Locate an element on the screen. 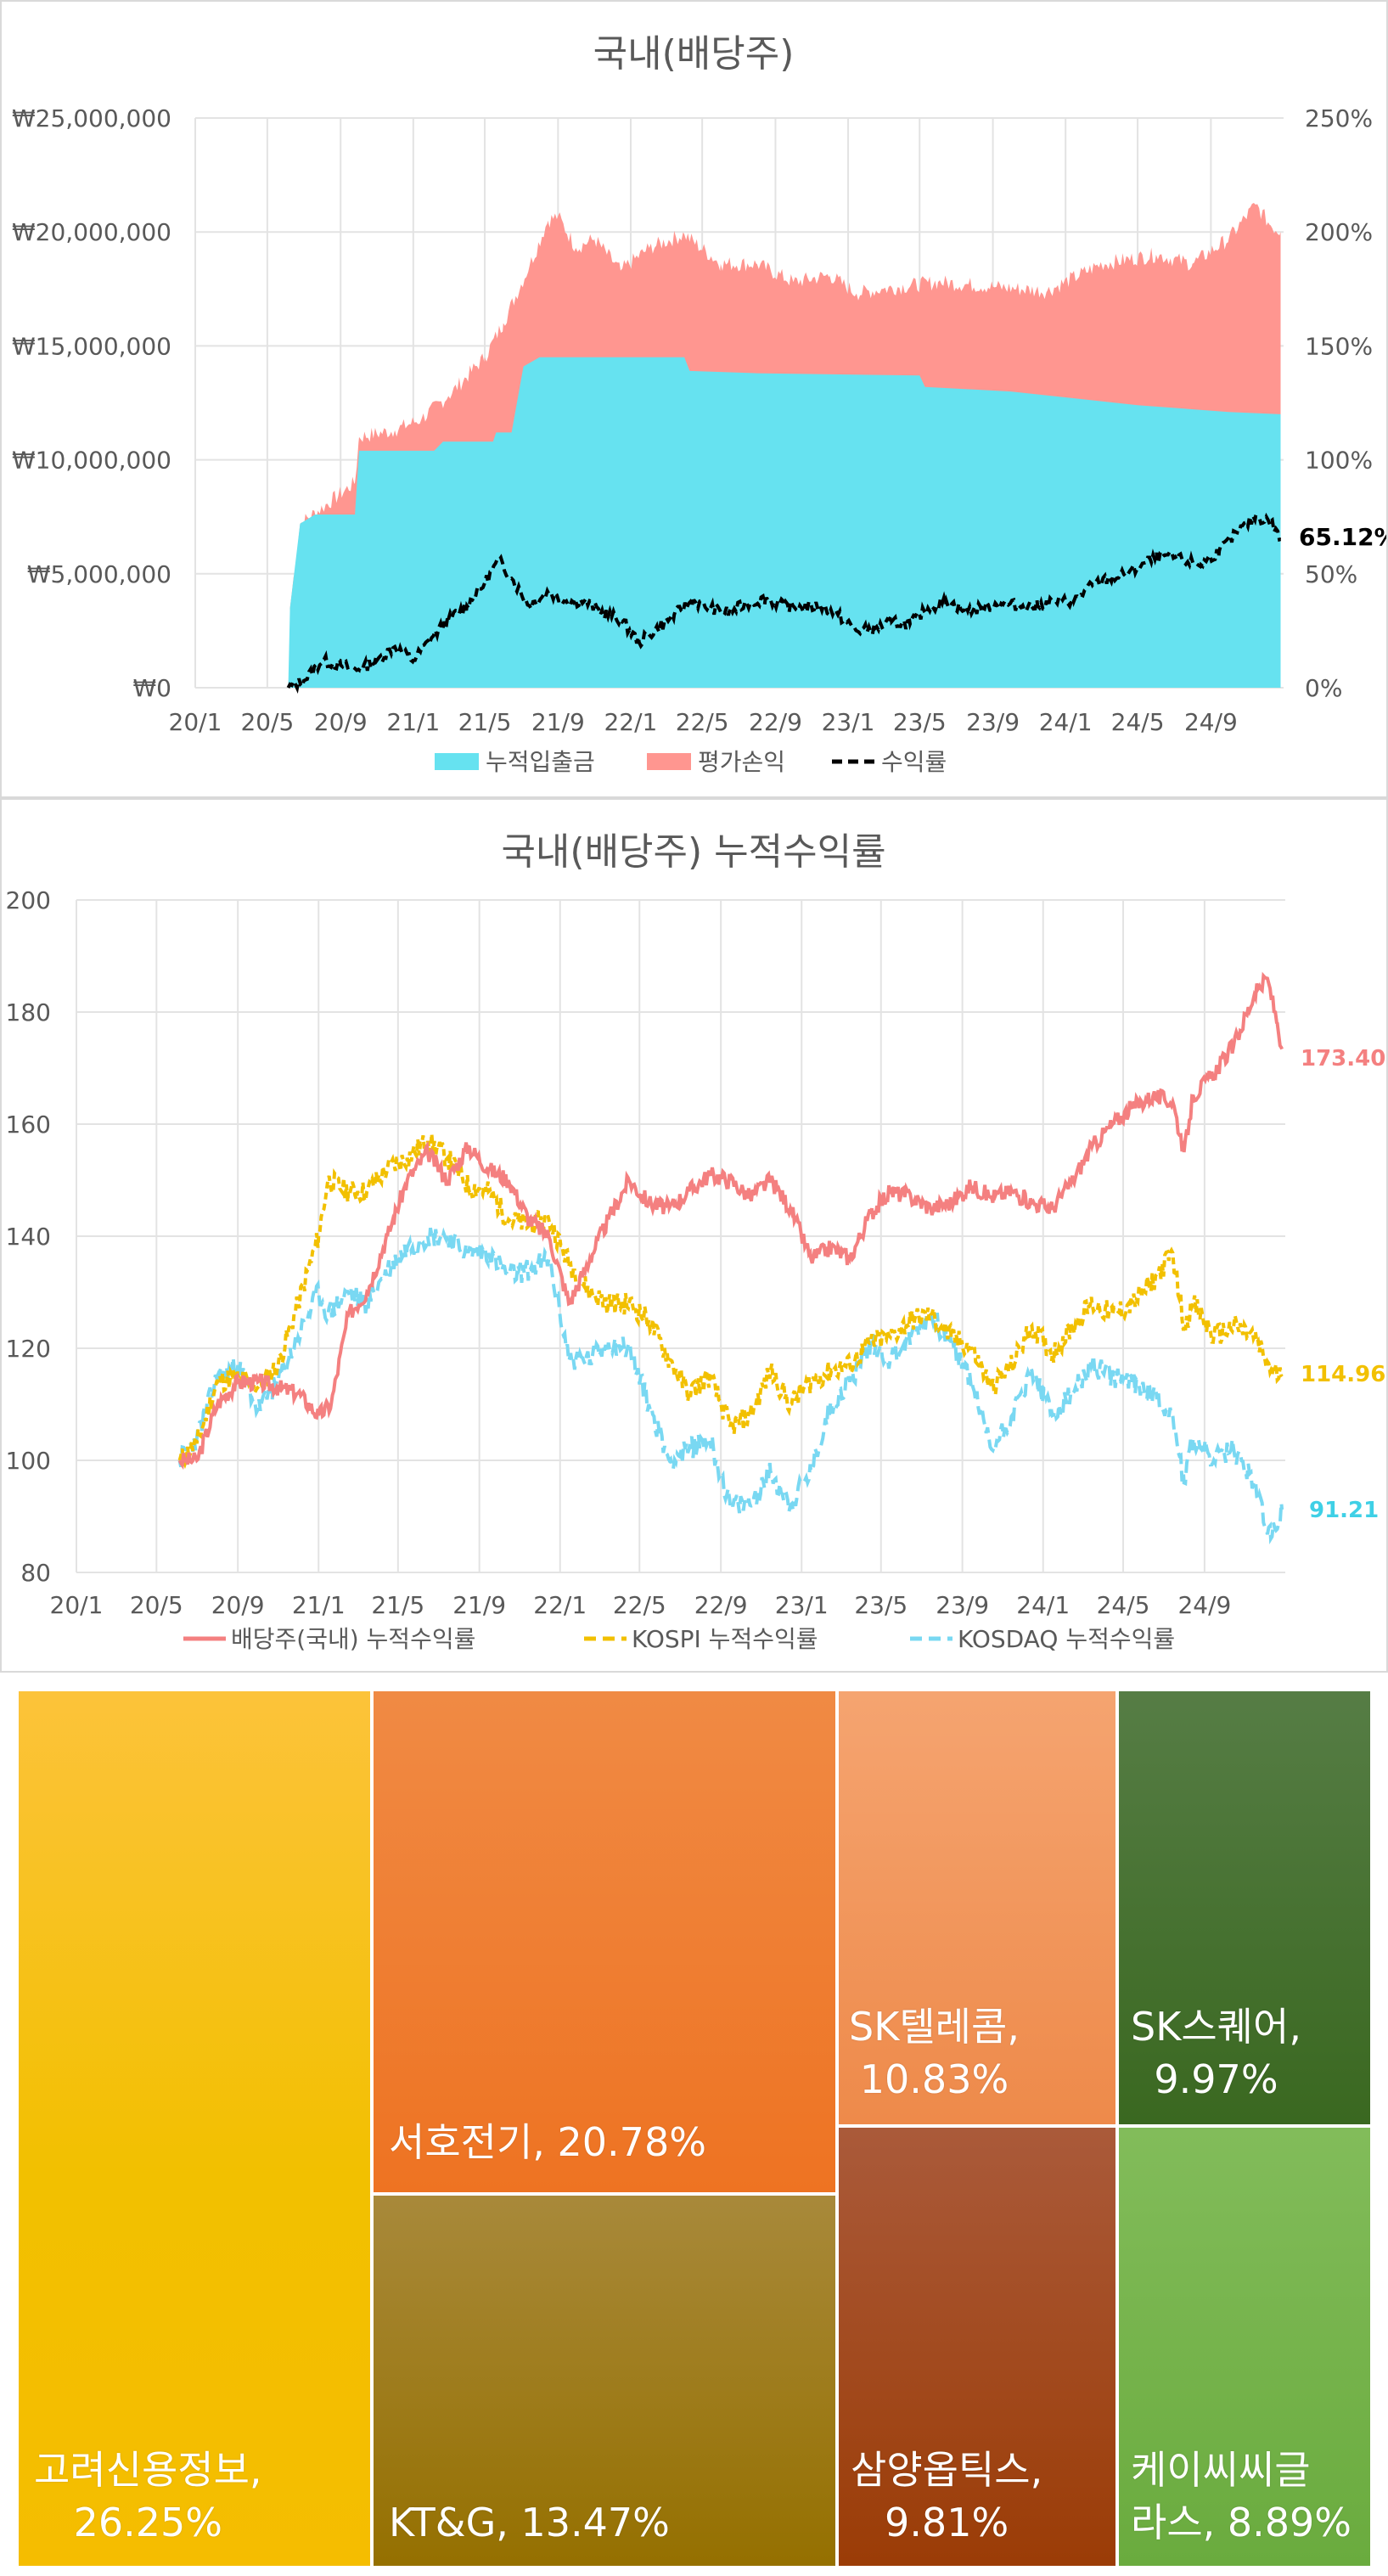 Image resolution: width=1388 pixels, height=2576 pixels. y-tick-label: 160 is located at coordinates (29, 1125).